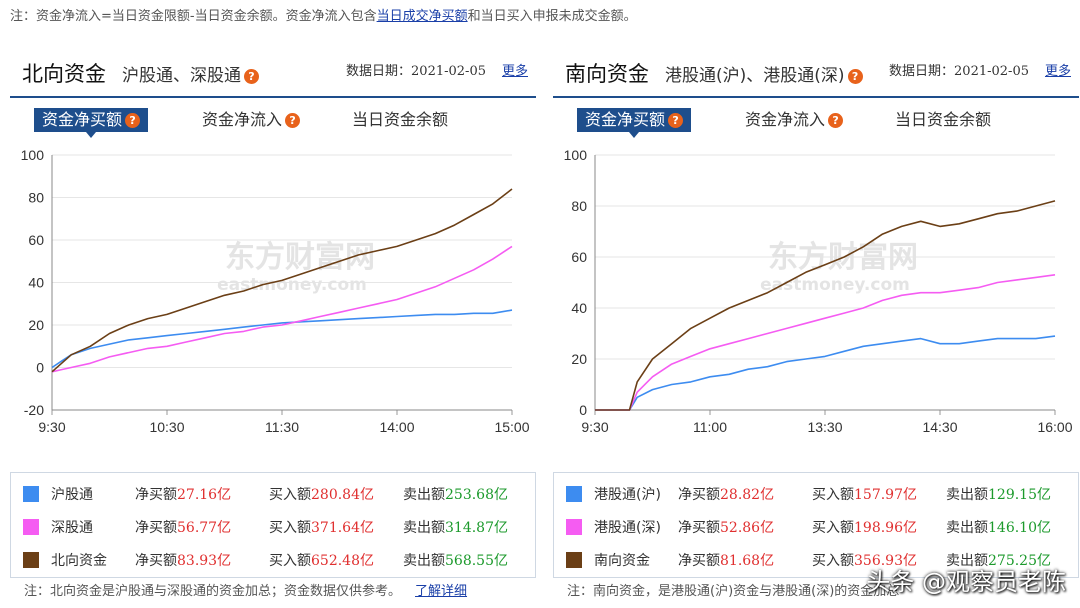  What do you see at coordinates (864, 528) in the screenshot?
I see `buy-value: 买入额198.96亿` at bounding box center [864, 528].